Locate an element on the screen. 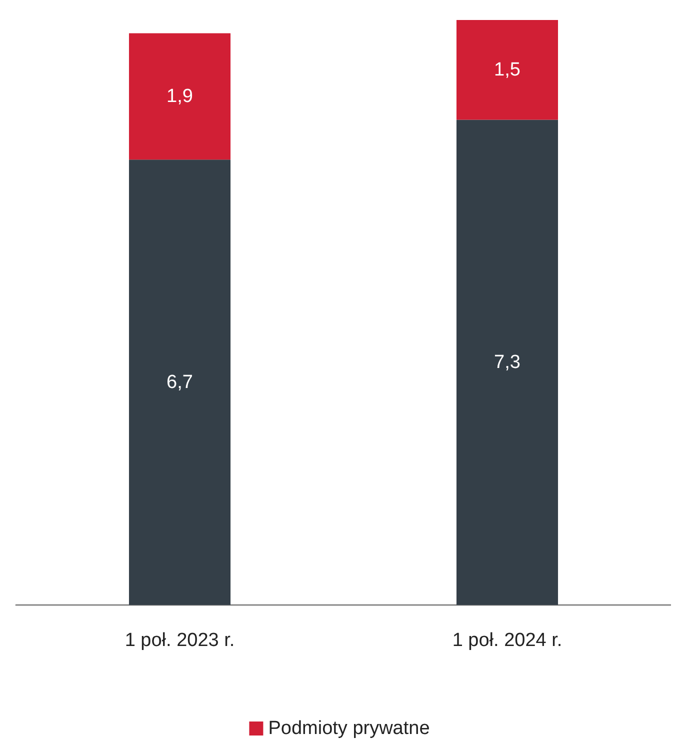  x-tick-label: 1 poł. 2023 r. is located at coordinates (179, 640).